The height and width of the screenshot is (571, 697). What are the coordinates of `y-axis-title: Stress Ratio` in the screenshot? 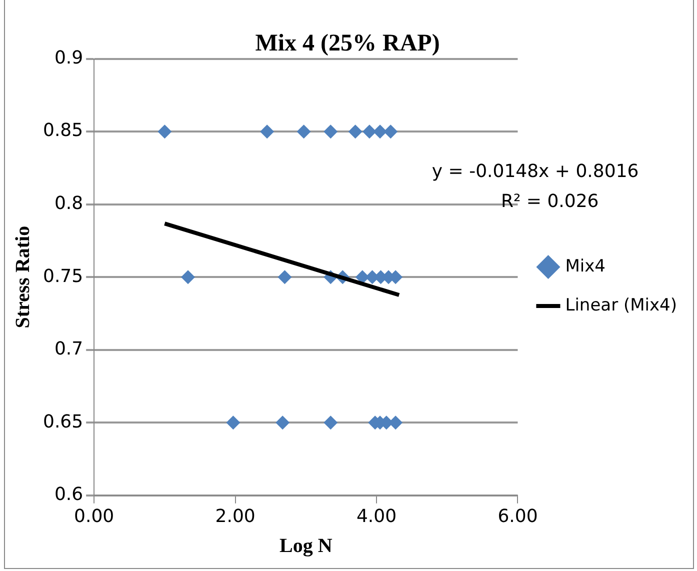 It's located at (23, 277).